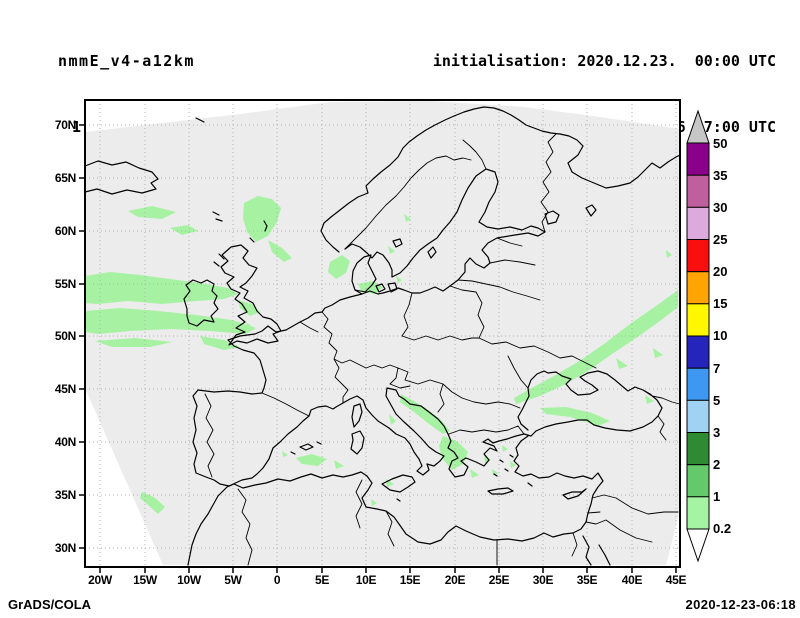  What do you see at coordinates (720, 271) in the screenshot?
I see `colorbar-label: 20` at bounding box center [720, 271].